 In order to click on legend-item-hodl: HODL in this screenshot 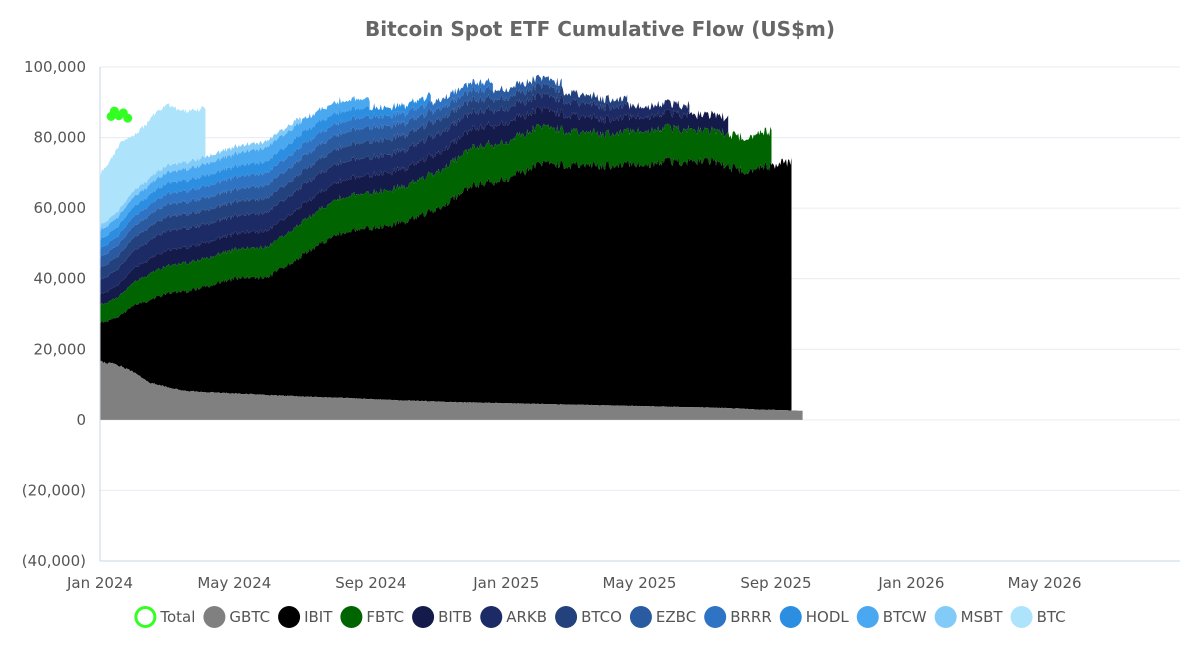, I will do `click(814, 617)`.